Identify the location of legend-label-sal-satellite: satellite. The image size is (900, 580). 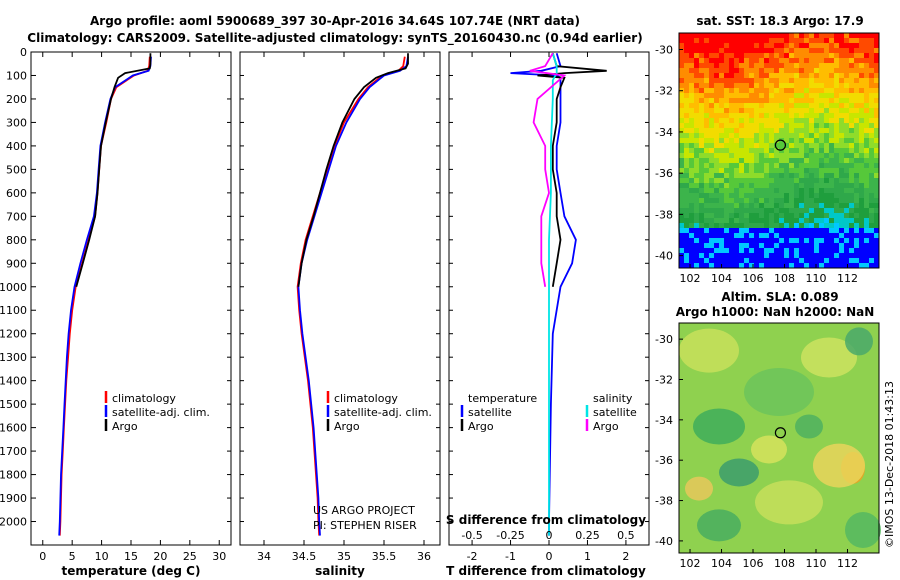
(615, 412).